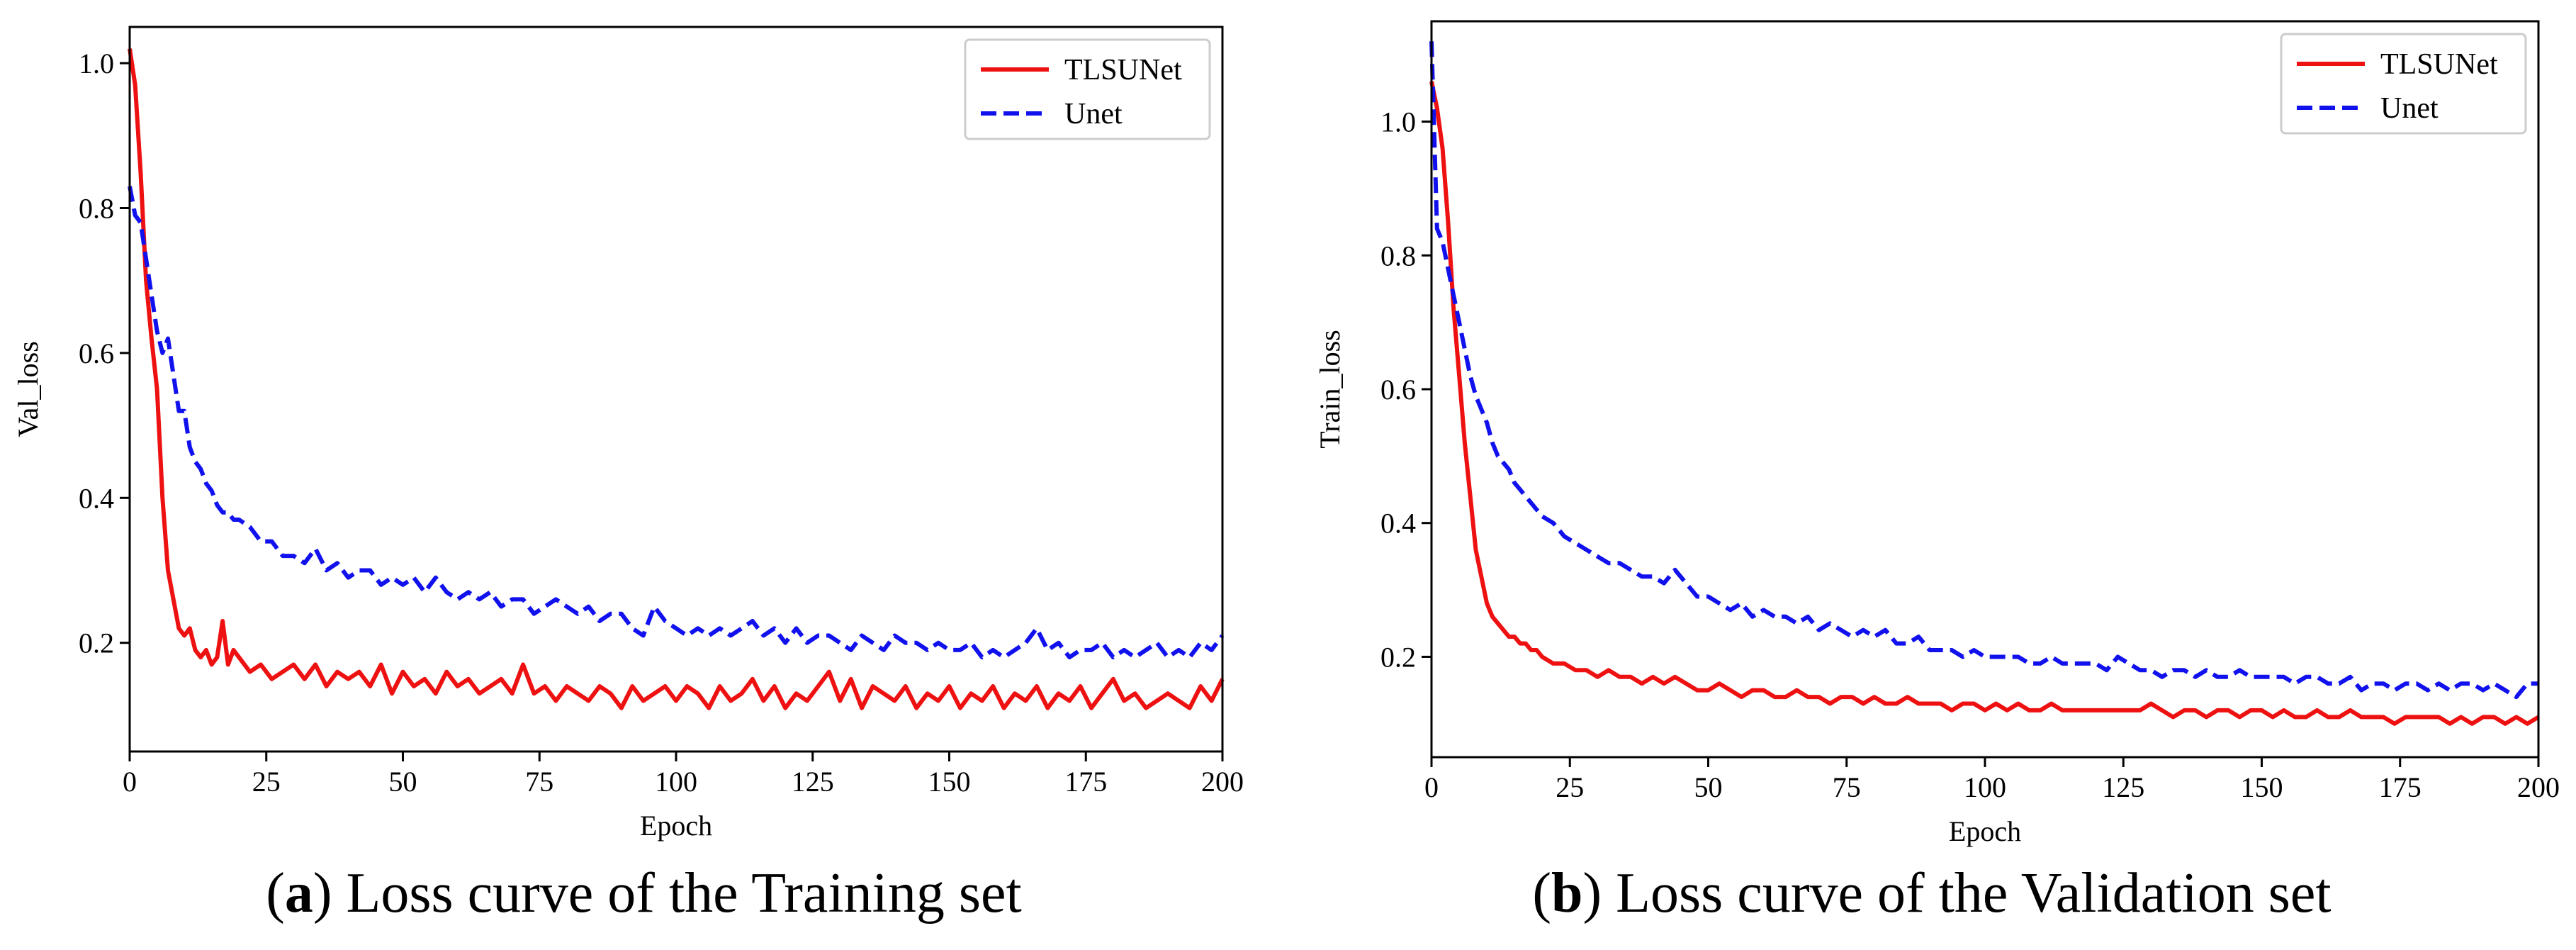 Image resolution: width=2576 pixels, height=950 pixels. I want to click on y-axis-title: Train_loss, so click(1330, 389).